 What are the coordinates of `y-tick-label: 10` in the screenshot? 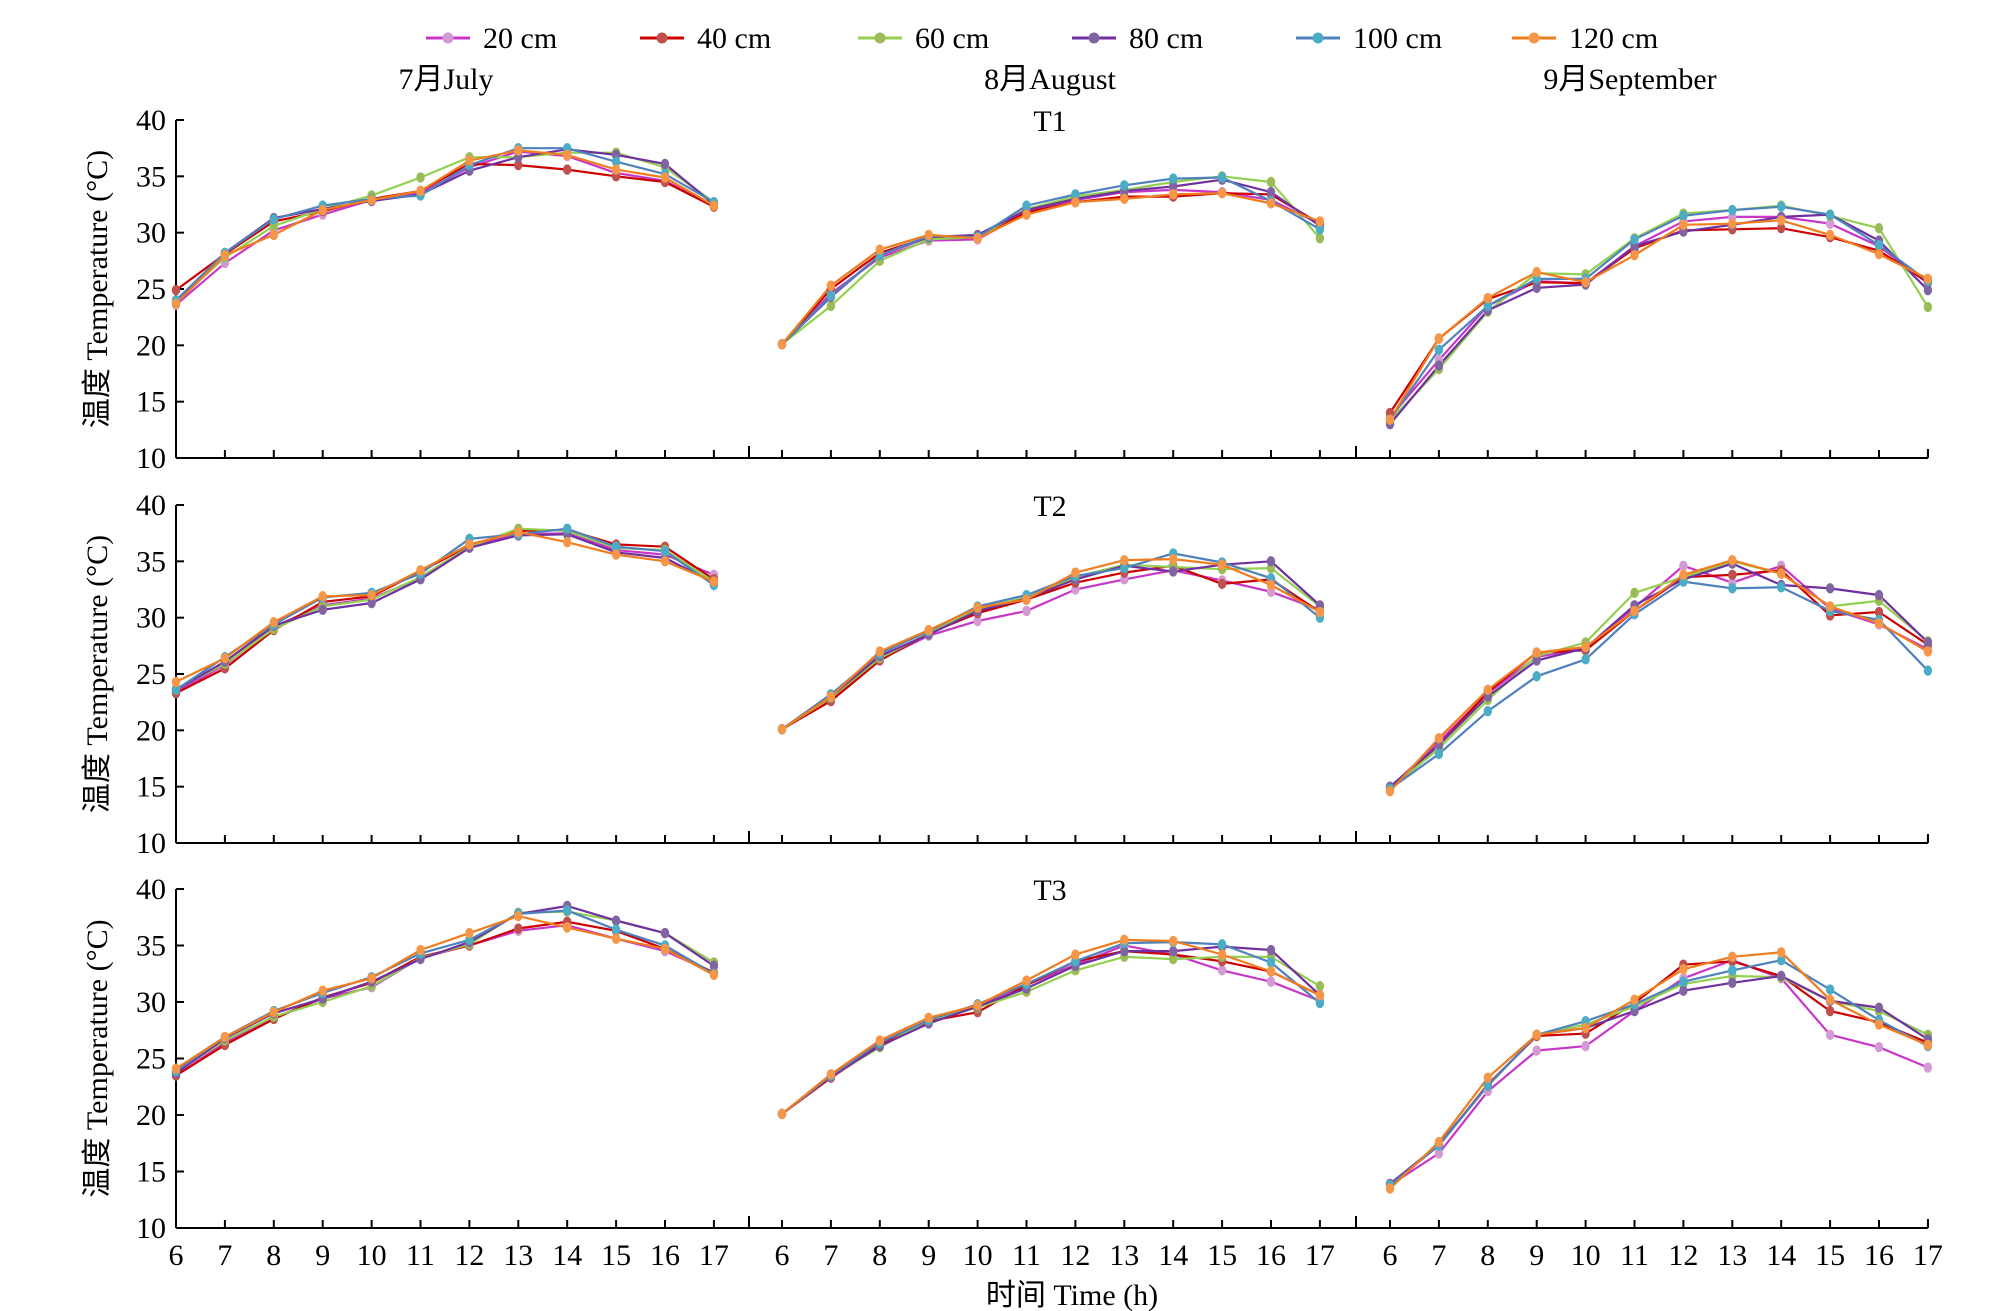 It's located at (151, 1228).